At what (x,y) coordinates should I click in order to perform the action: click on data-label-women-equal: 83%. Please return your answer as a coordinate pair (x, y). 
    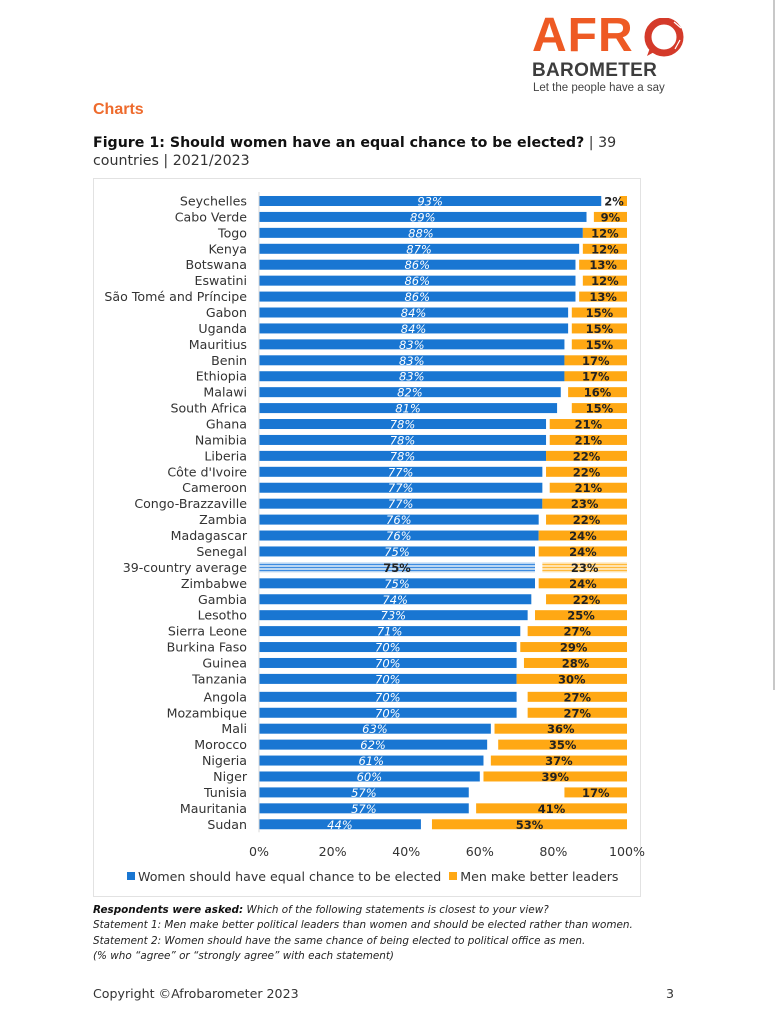
    Looking at the image, I should click on (412, 345).